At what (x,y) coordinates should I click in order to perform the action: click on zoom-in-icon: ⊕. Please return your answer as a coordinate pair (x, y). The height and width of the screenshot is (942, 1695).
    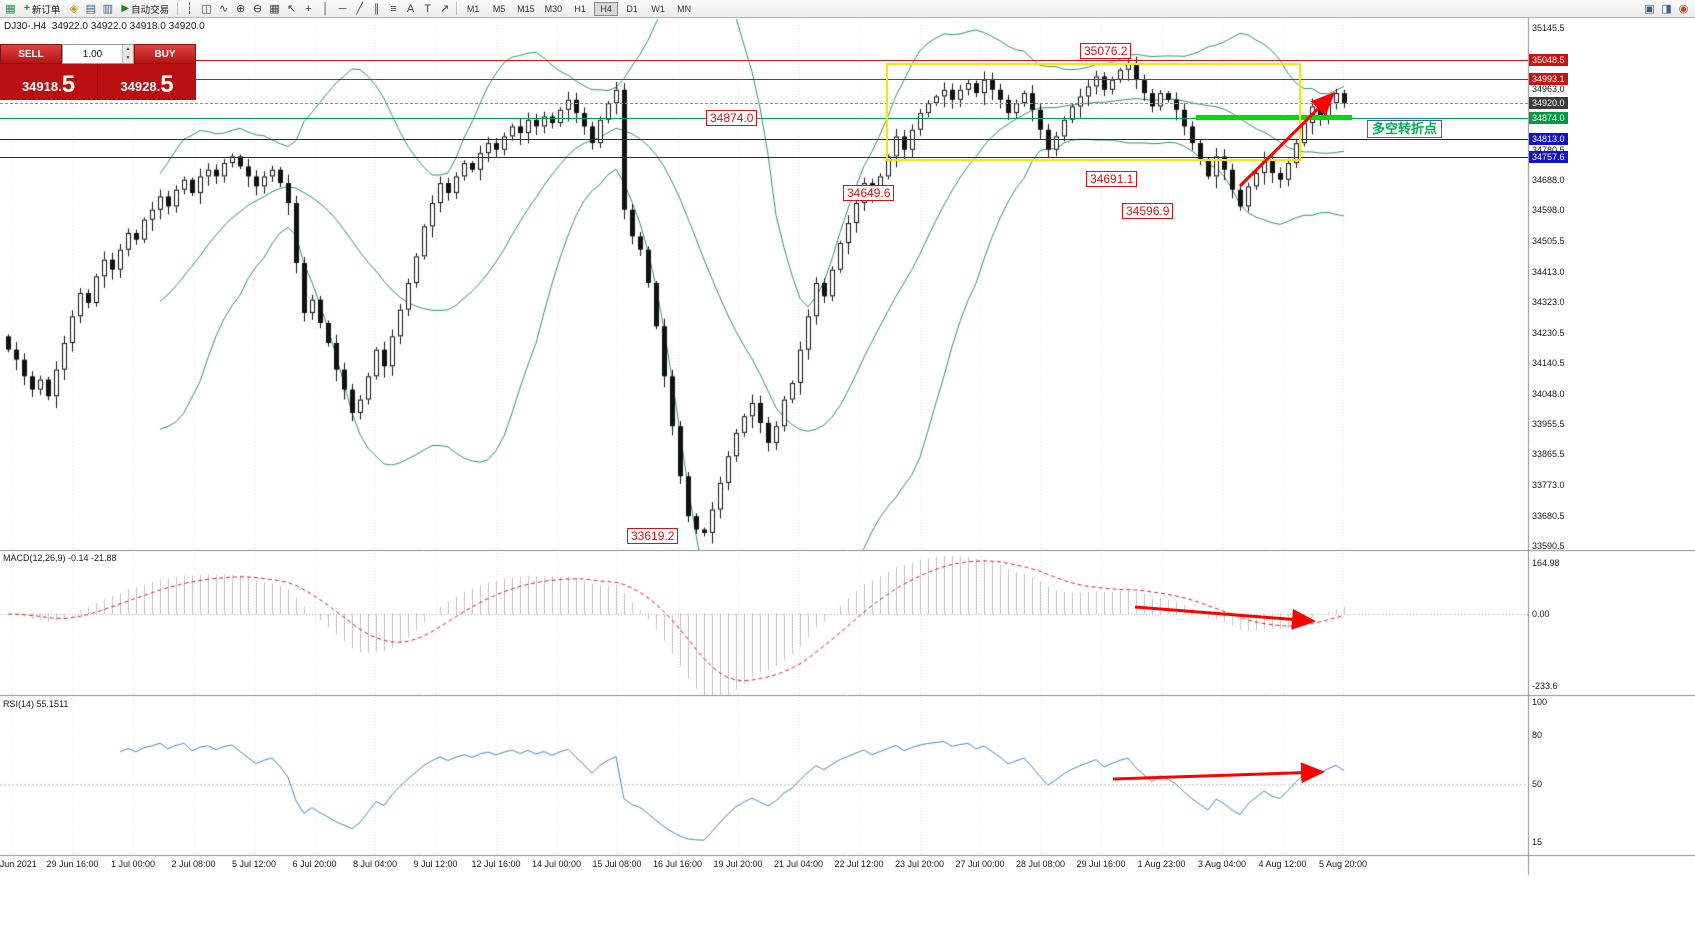
    Looking at the image, I should click on (240, 8).